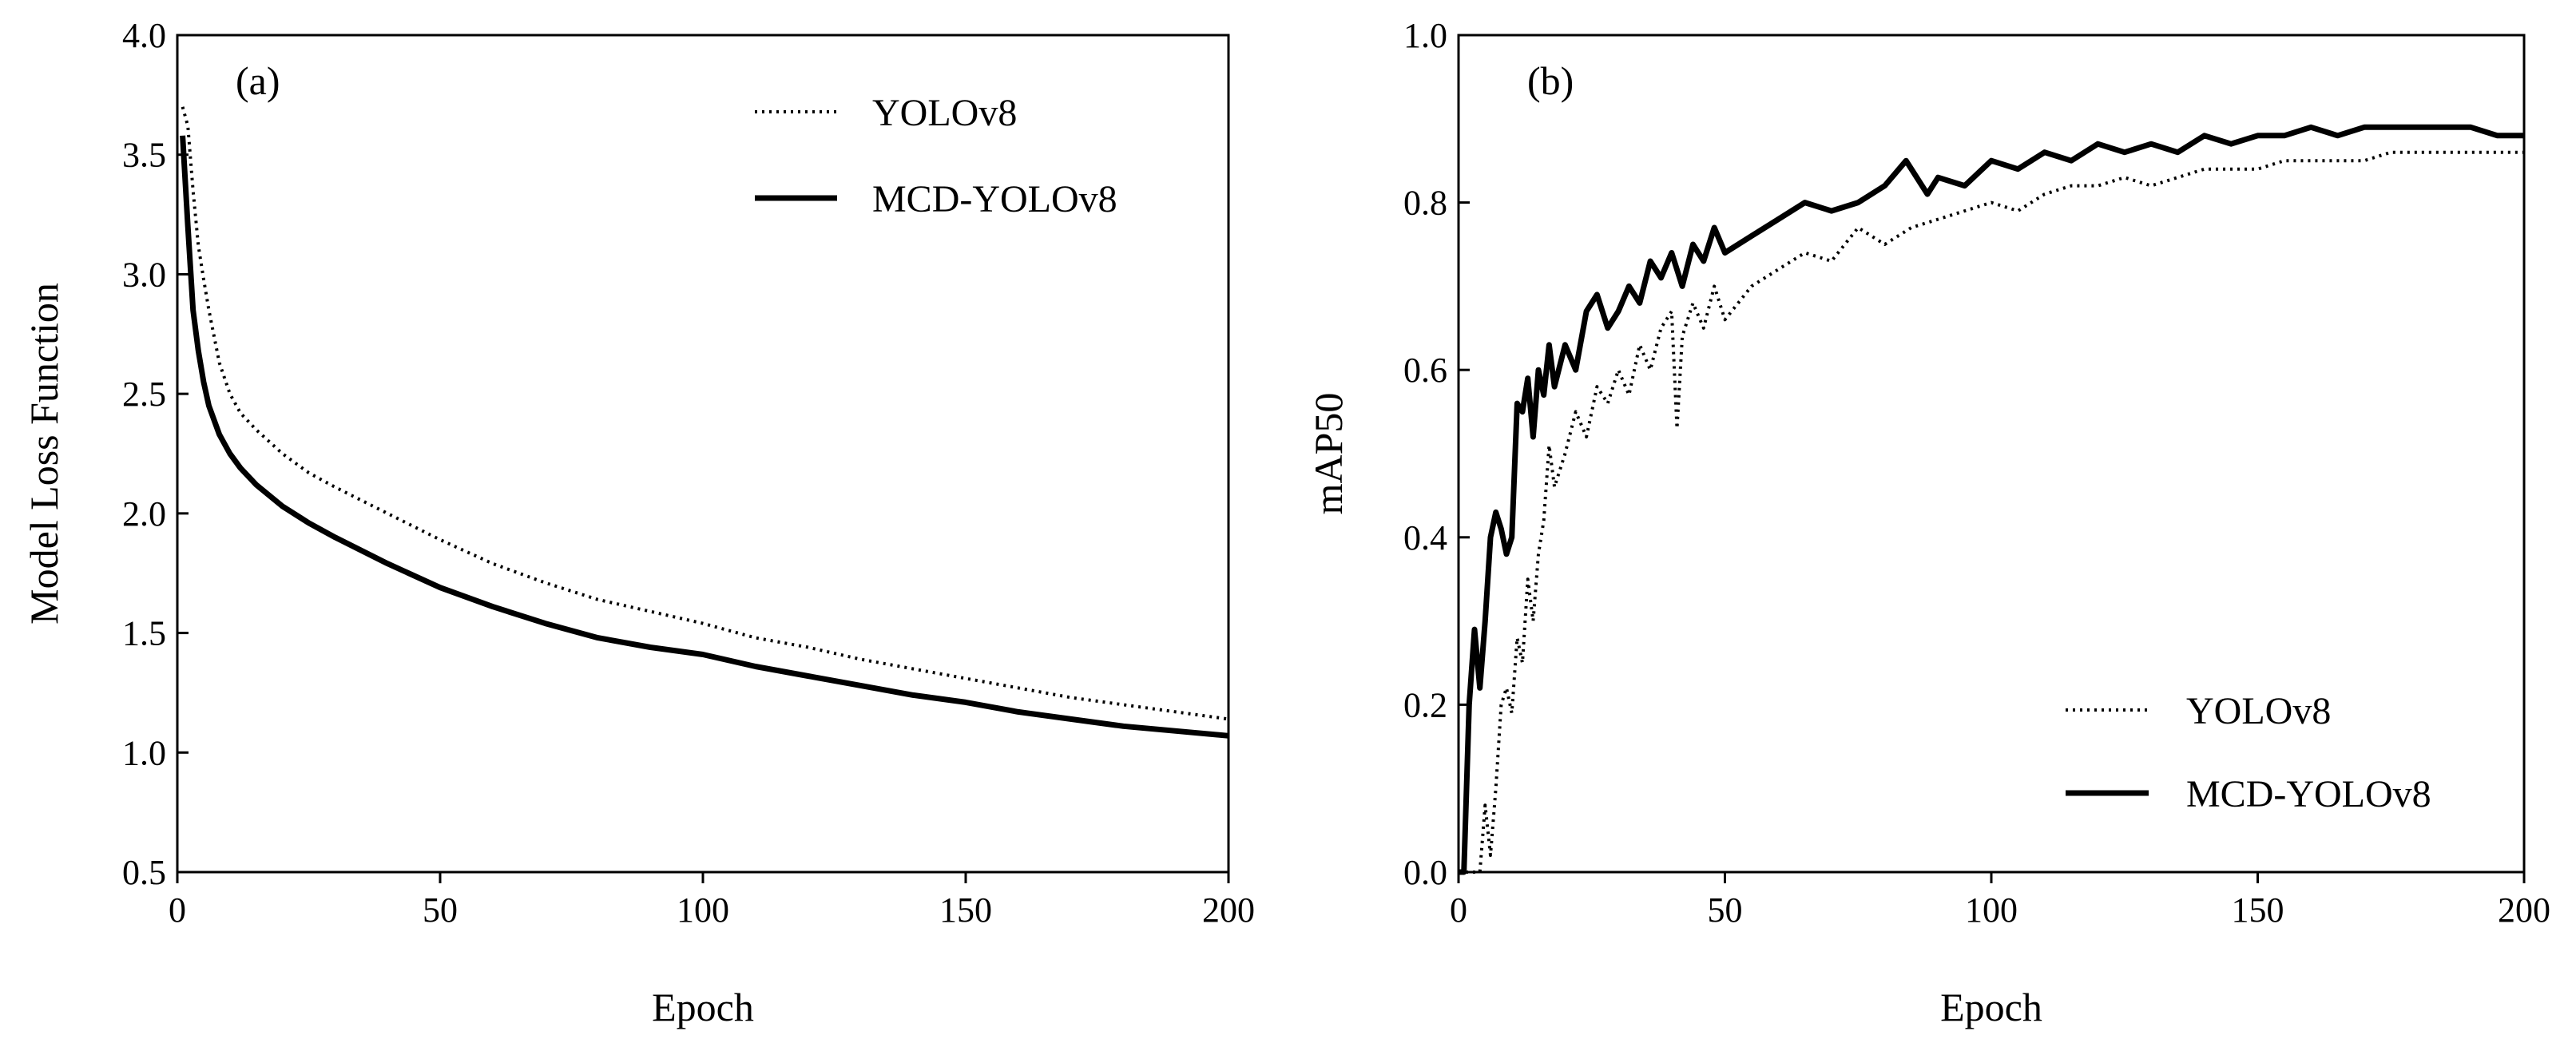  Describe the element at coordinates (144, 394) in the screenshot. I see `y-tick-label: 2.5` at that location.